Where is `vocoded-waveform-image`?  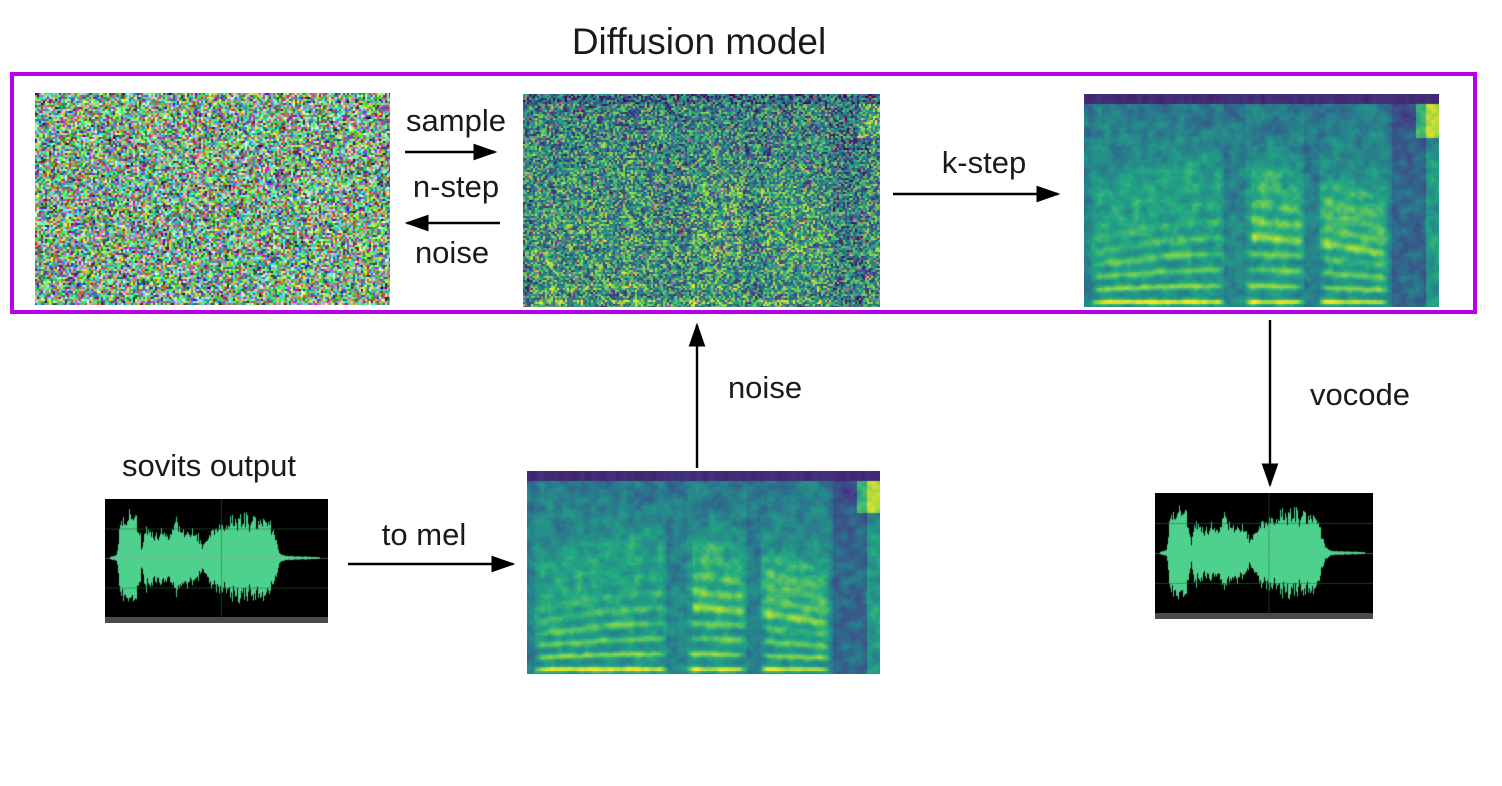 vocoded-waveform-image is located at coordinates (1264, 553).